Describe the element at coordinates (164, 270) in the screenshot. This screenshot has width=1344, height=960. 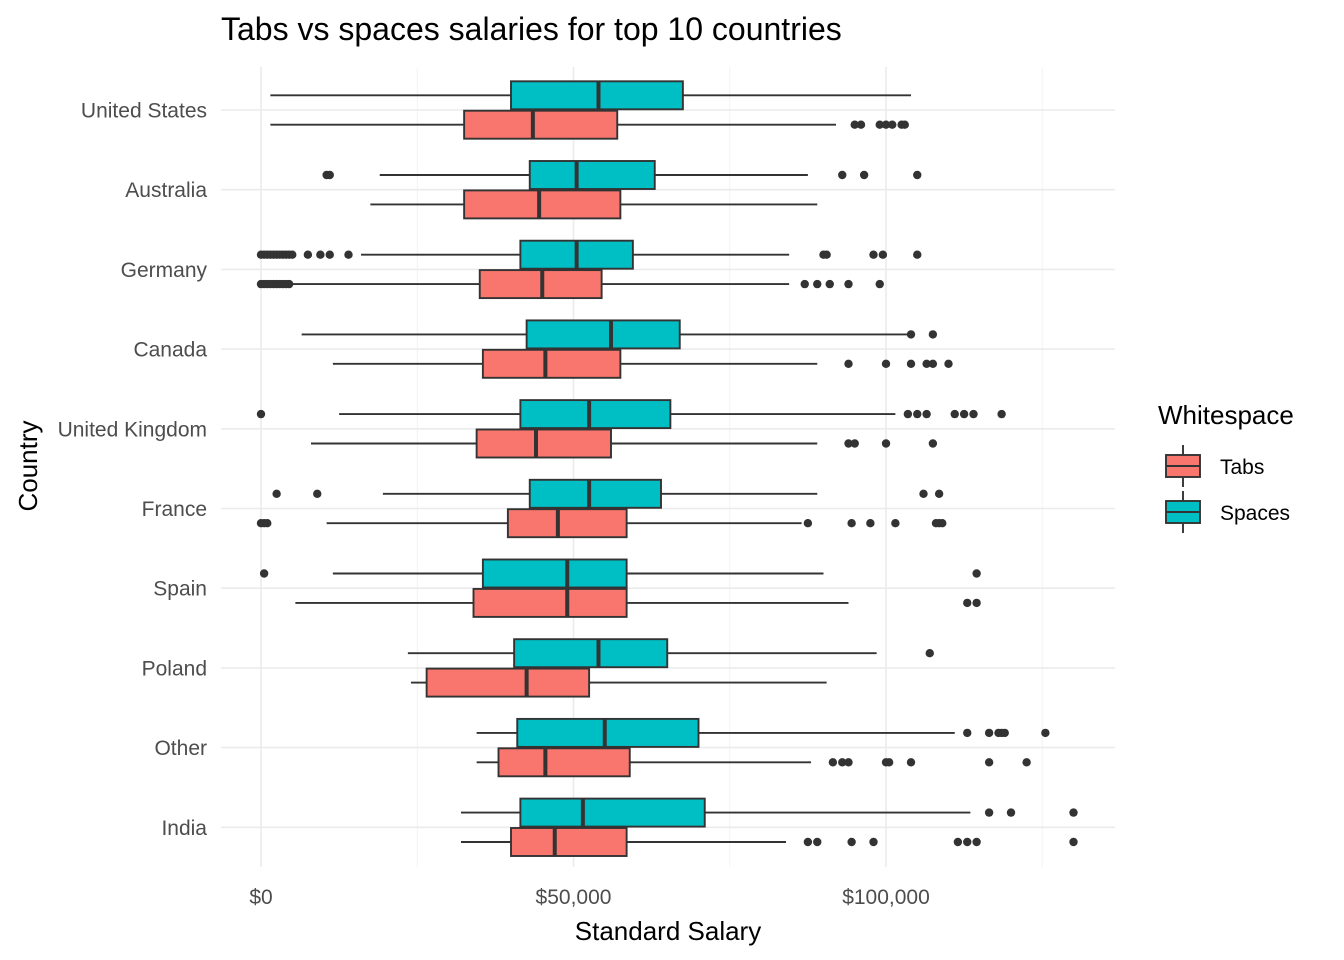
I see `y-tick-label: Germany` at that location.